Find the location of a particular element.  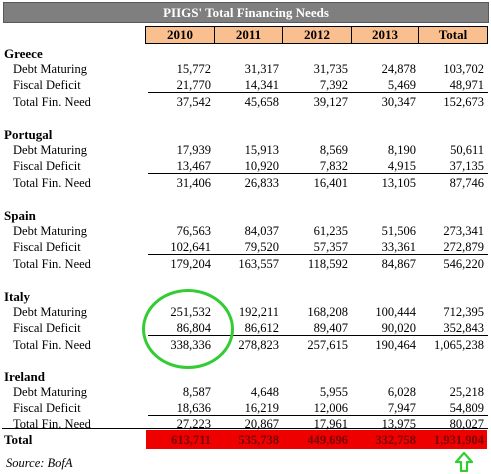

cell: 7,947 is located at coordinates (401, 408).